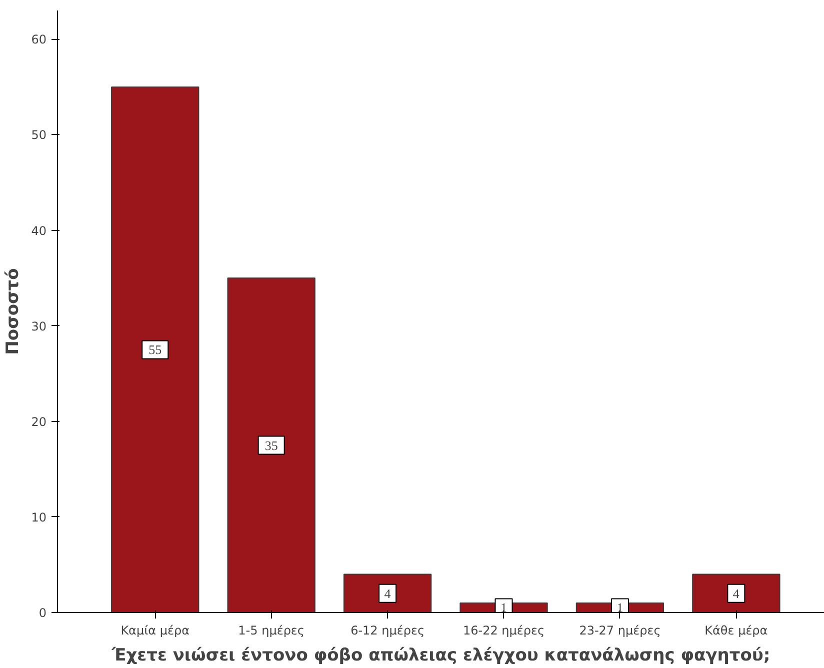 This screenshot has height=668, width=824. I want to click on y-tick-label: 0, so click(42, 613).